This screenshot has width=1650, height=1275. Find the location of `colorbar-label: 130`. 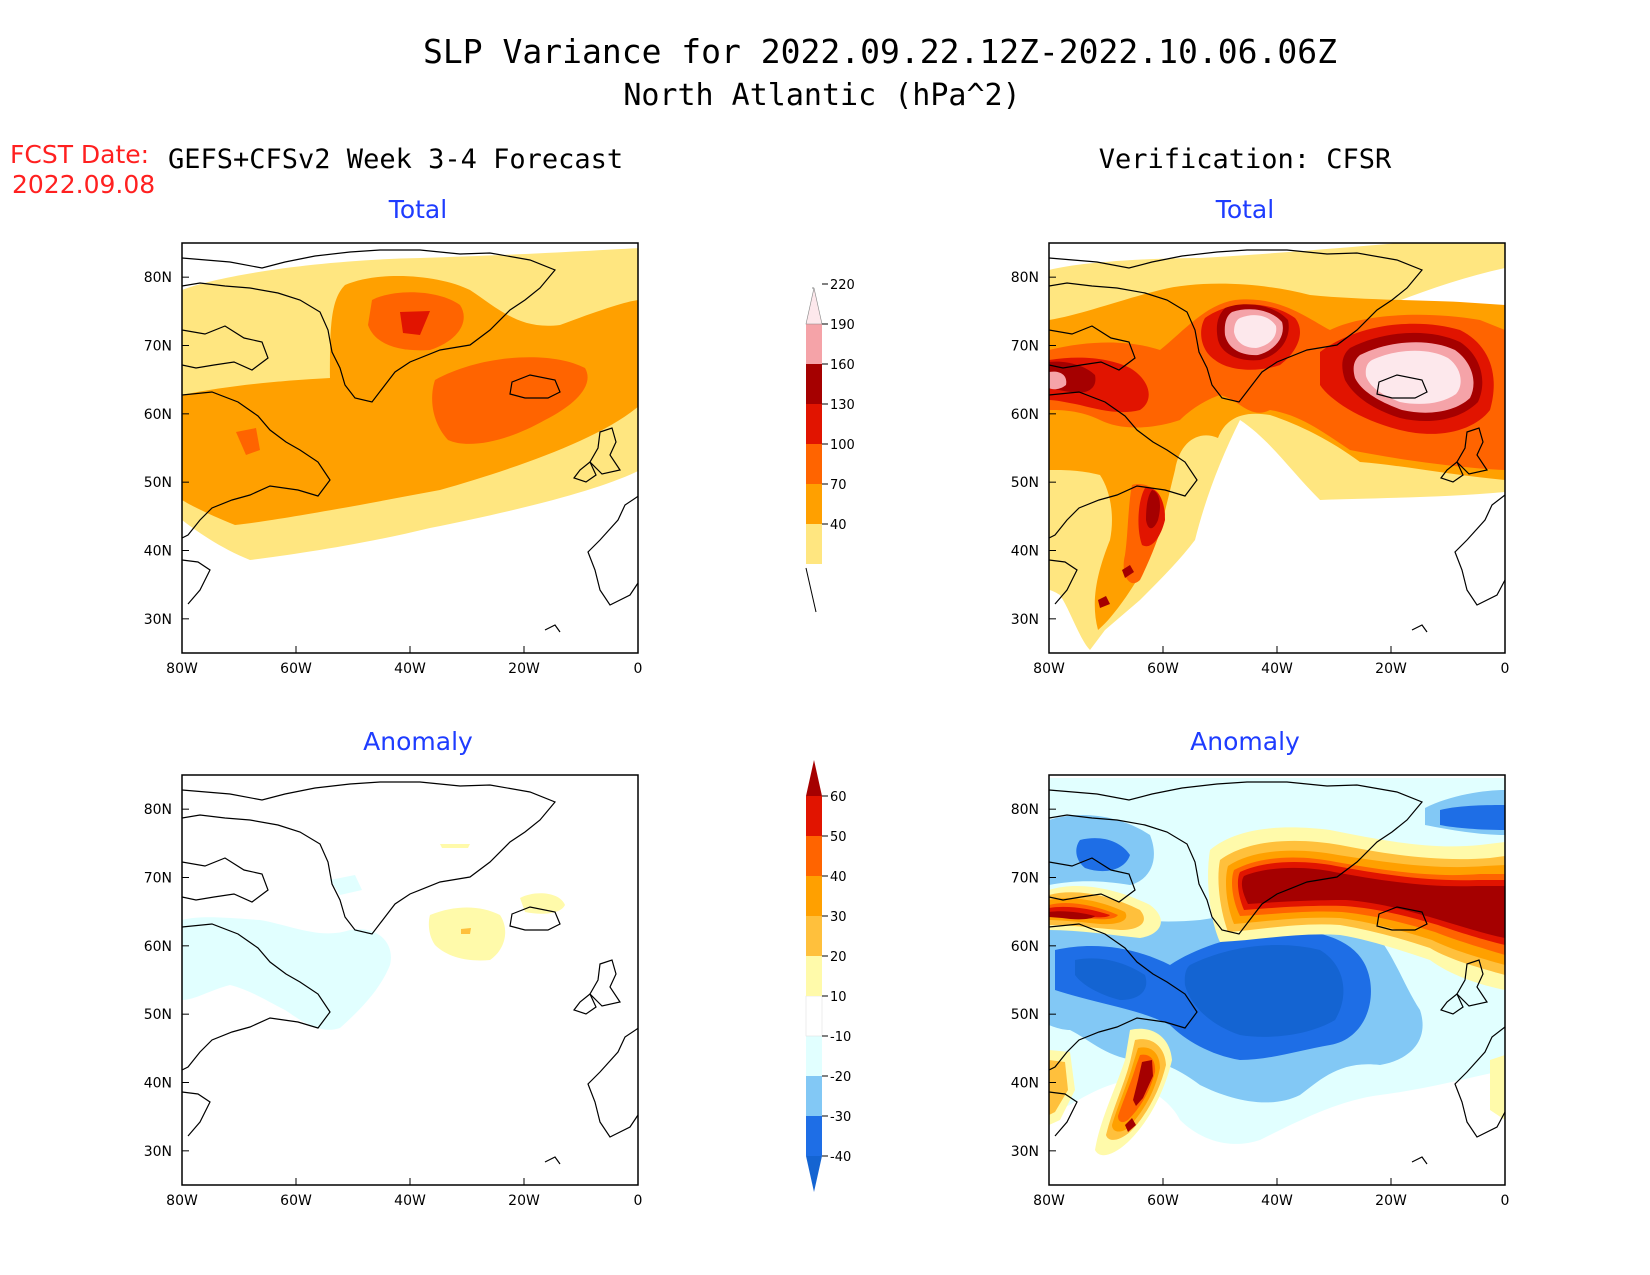

colorbar-label: 130 is located at coordinates (842, 405).